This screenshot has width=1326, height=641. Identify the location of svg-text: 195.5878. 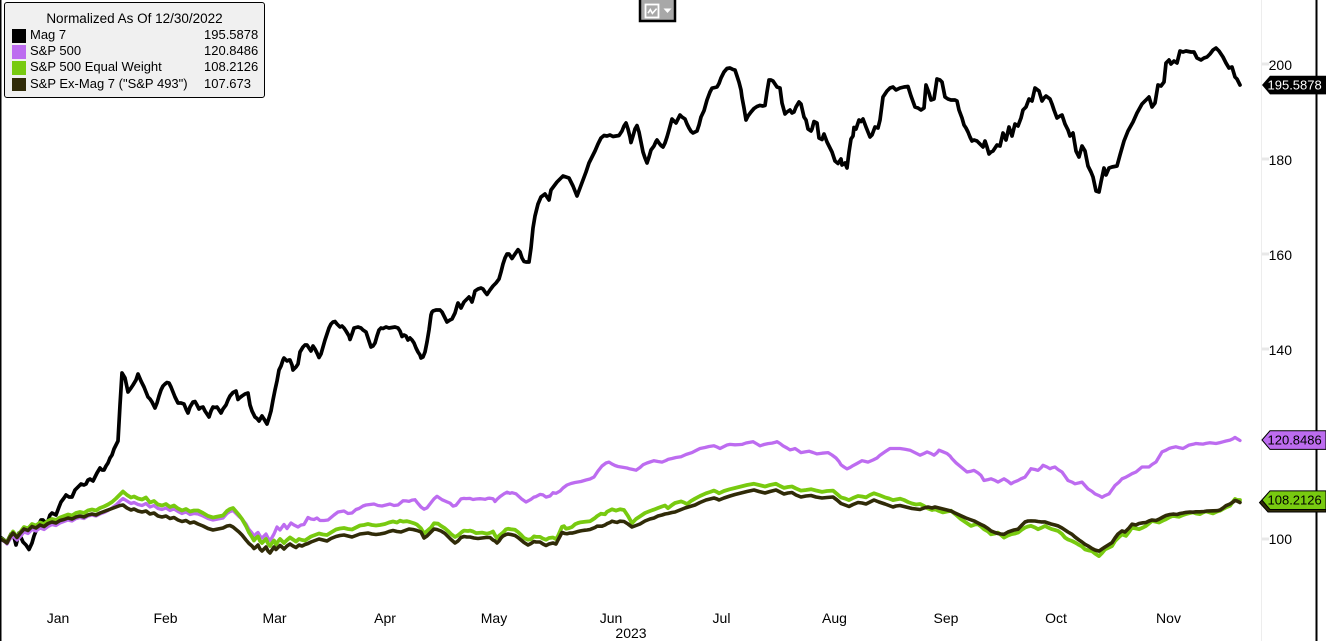
(1295, 85).